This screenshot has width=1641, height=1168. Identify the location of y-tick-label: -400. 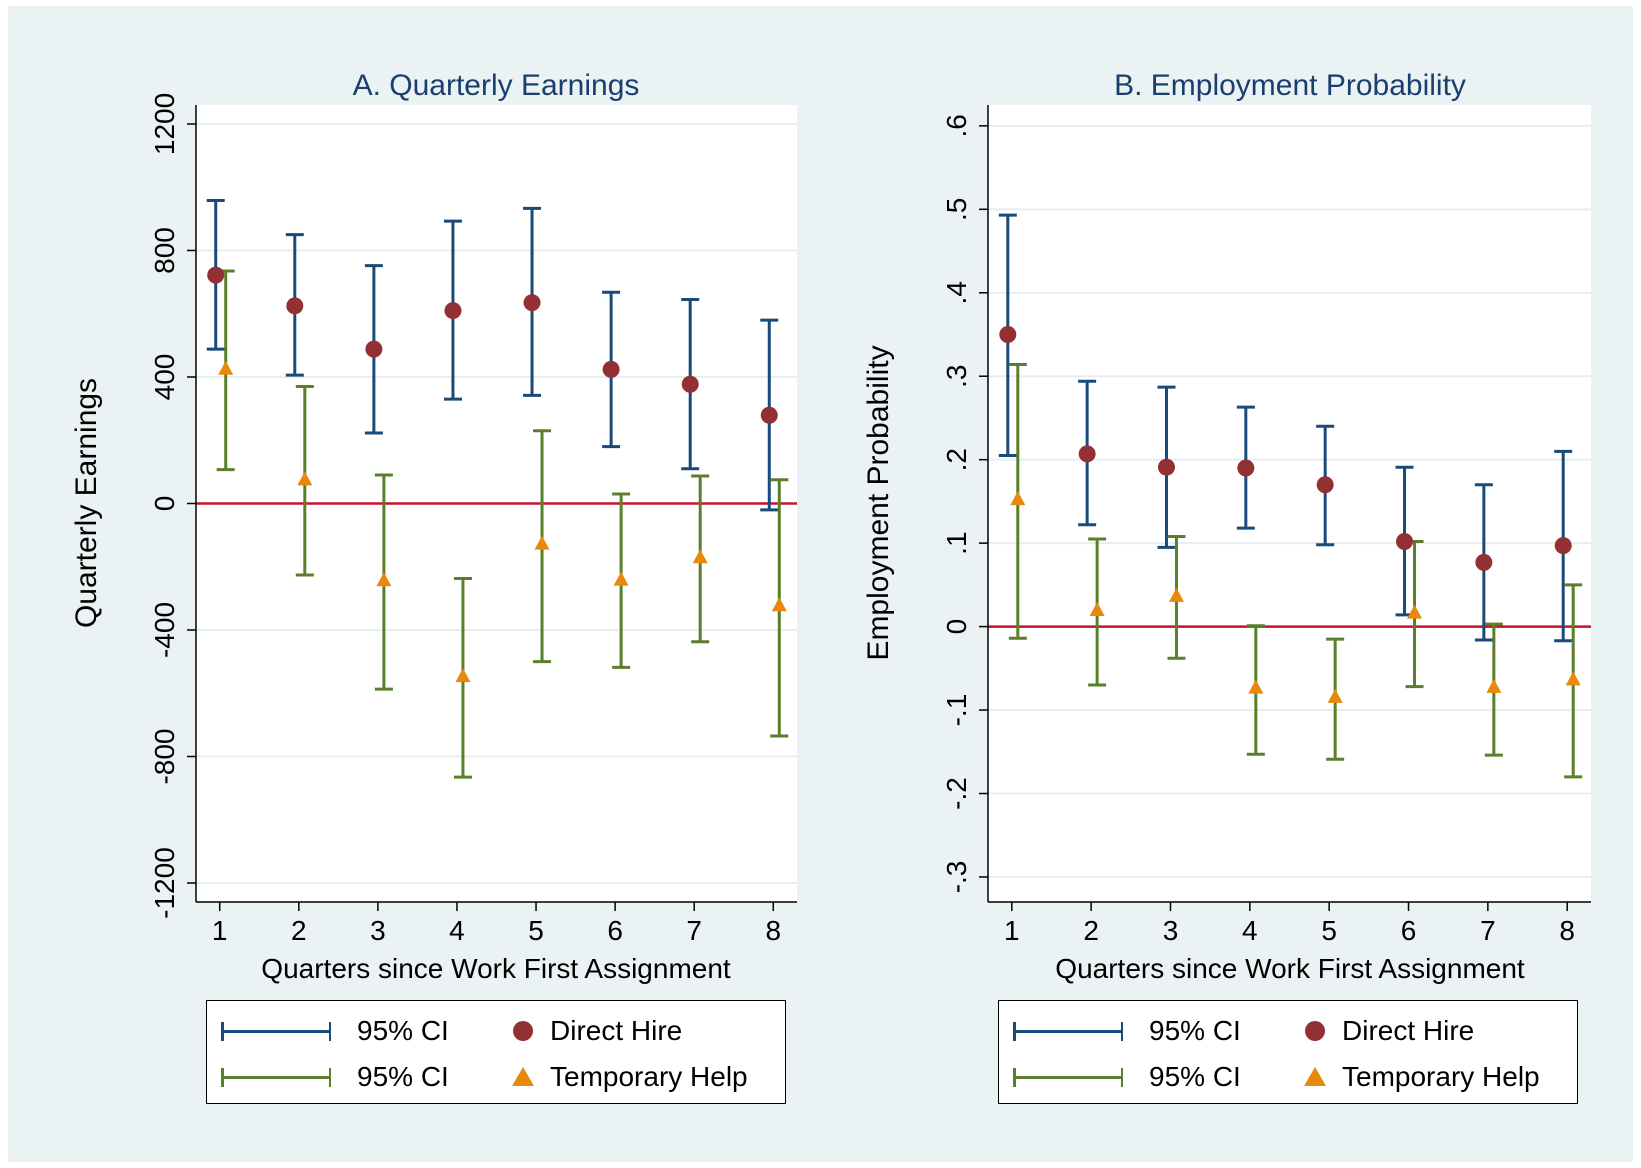
(164, 630).